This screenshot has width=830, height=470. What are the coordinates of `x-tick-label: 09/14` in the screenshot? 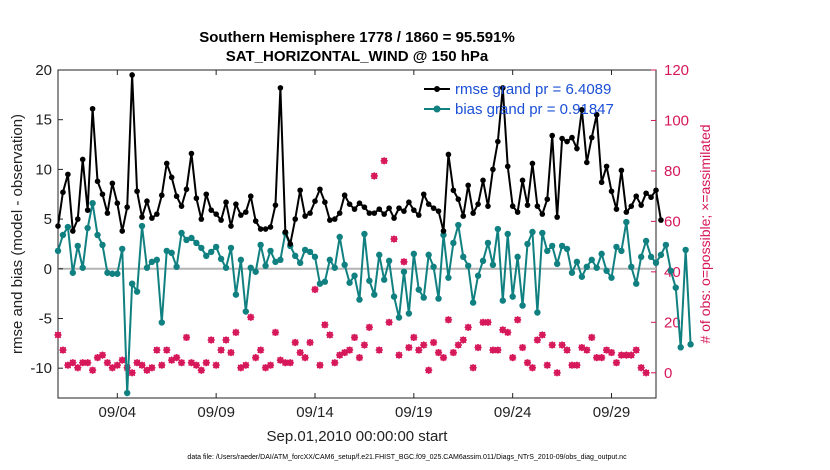 It's located at (315, 412).